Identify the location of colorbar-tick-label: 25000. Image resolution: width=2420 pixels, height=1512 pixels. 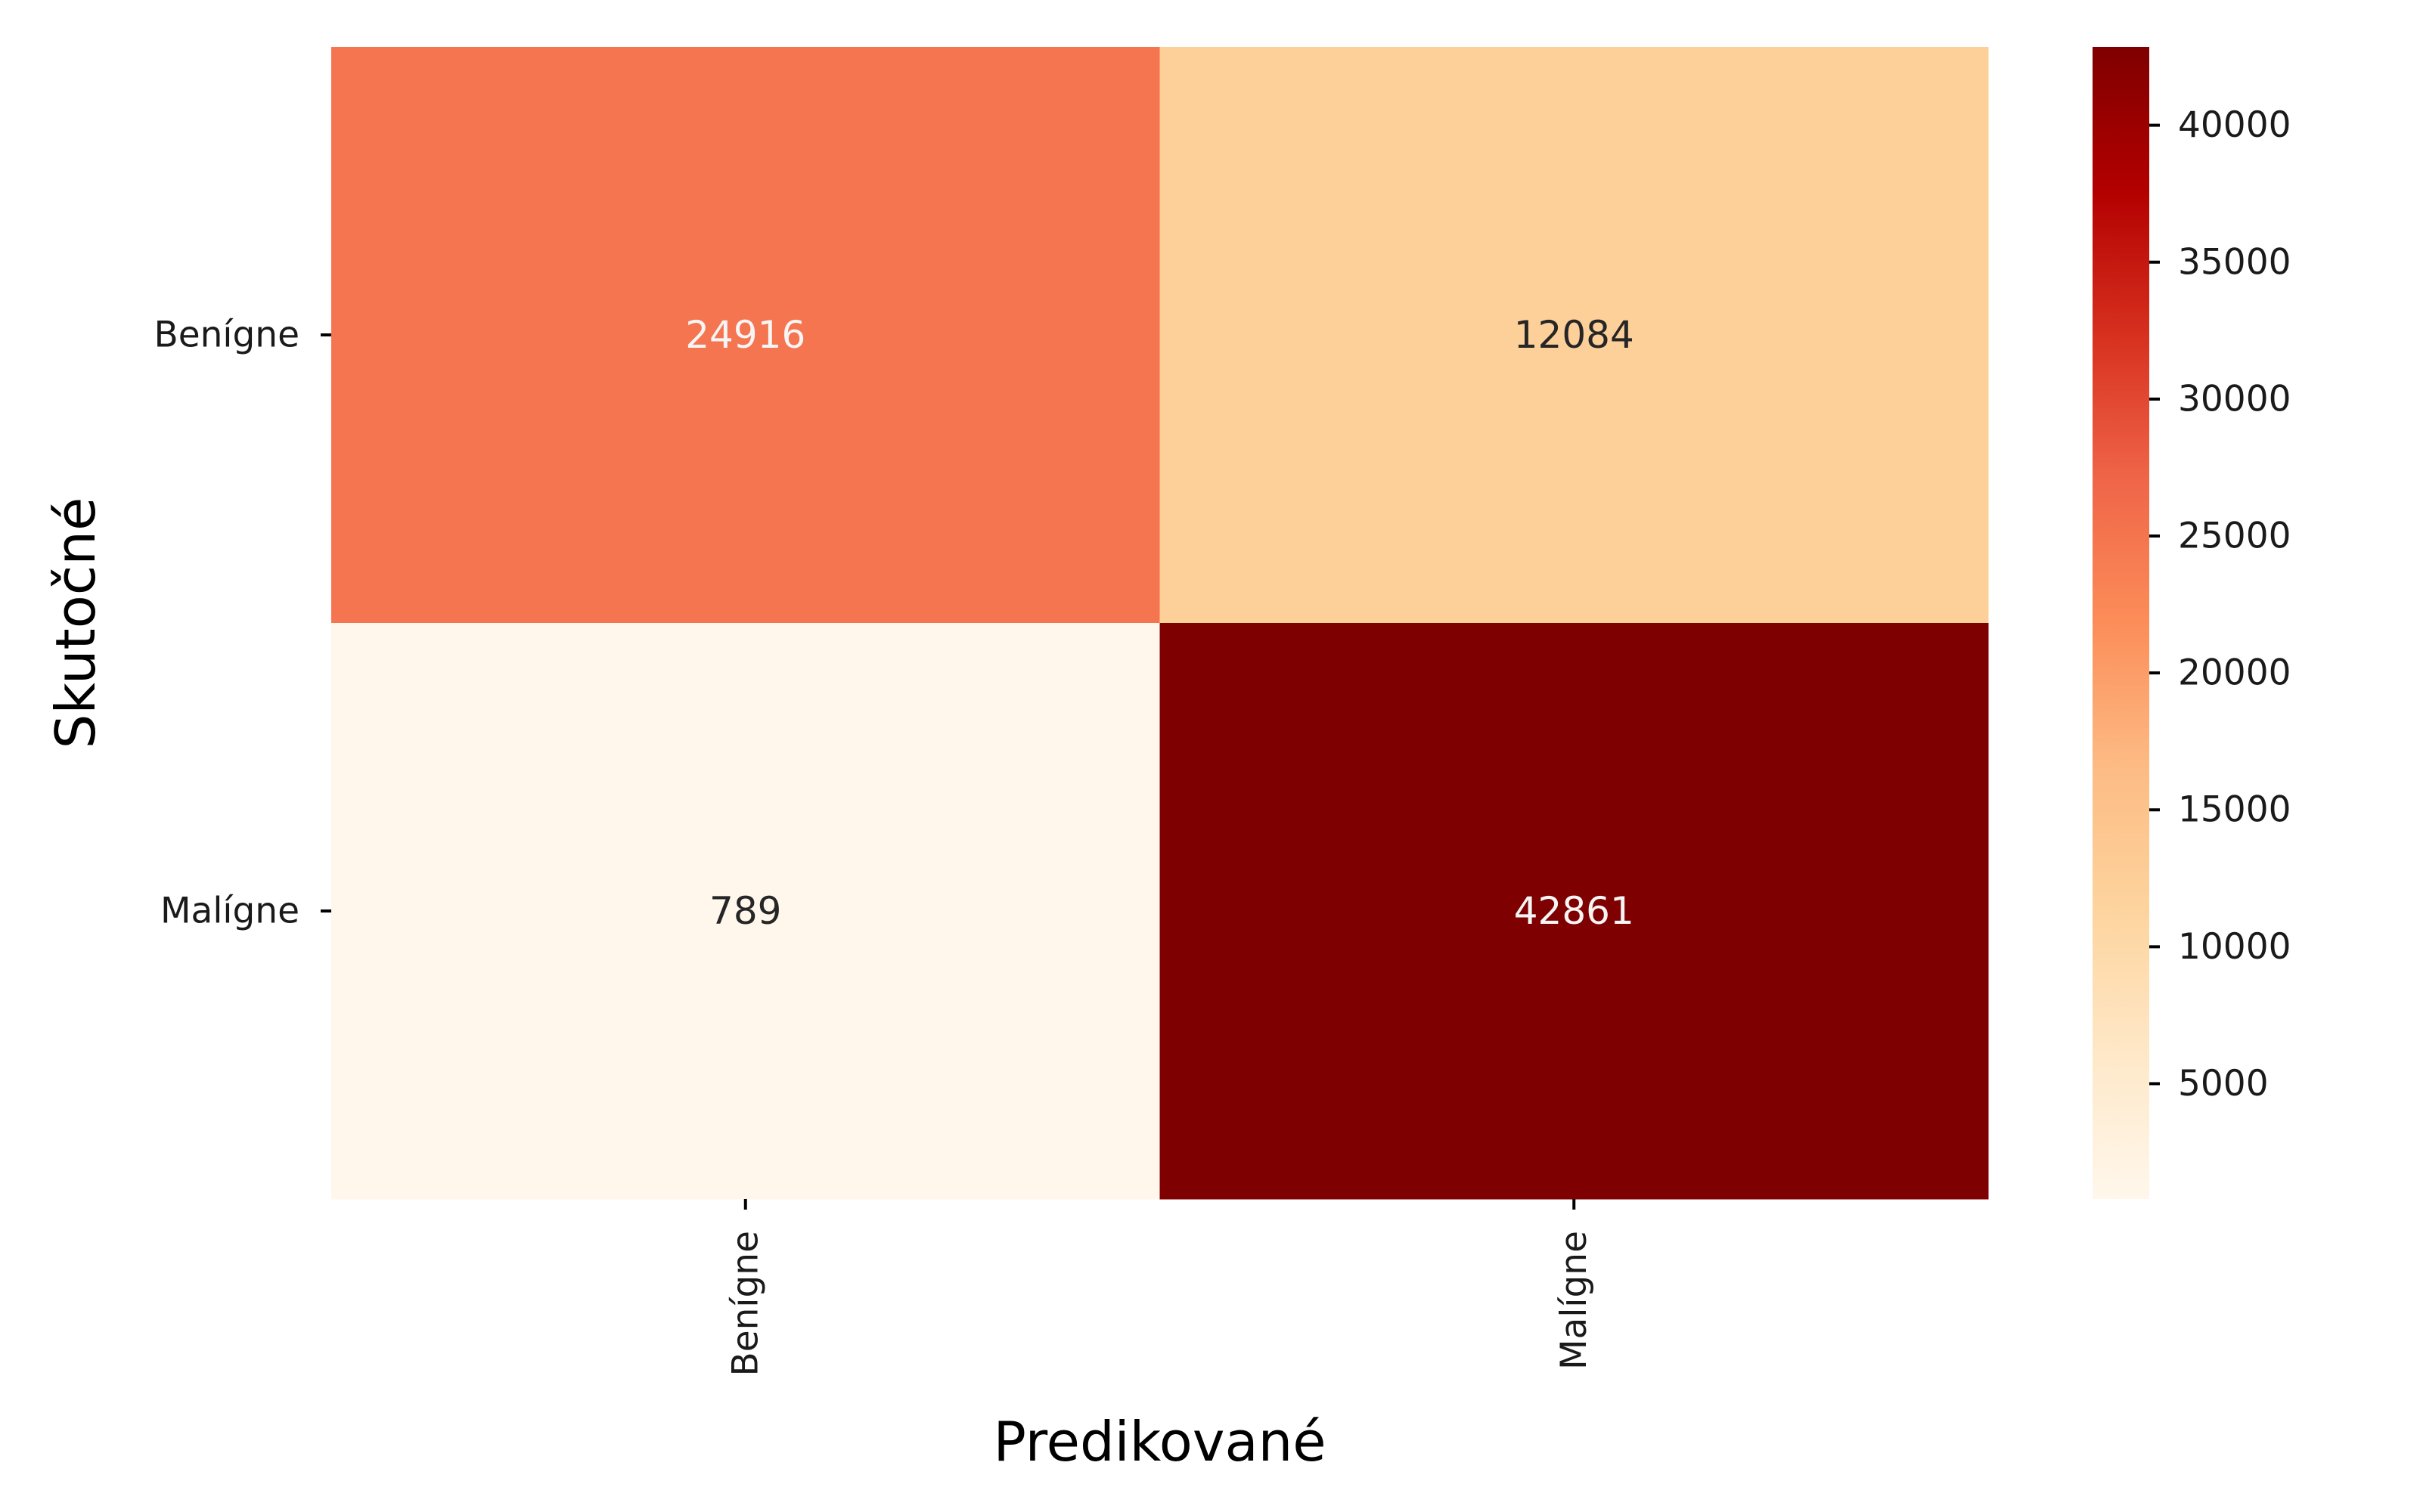
(2234, 535).